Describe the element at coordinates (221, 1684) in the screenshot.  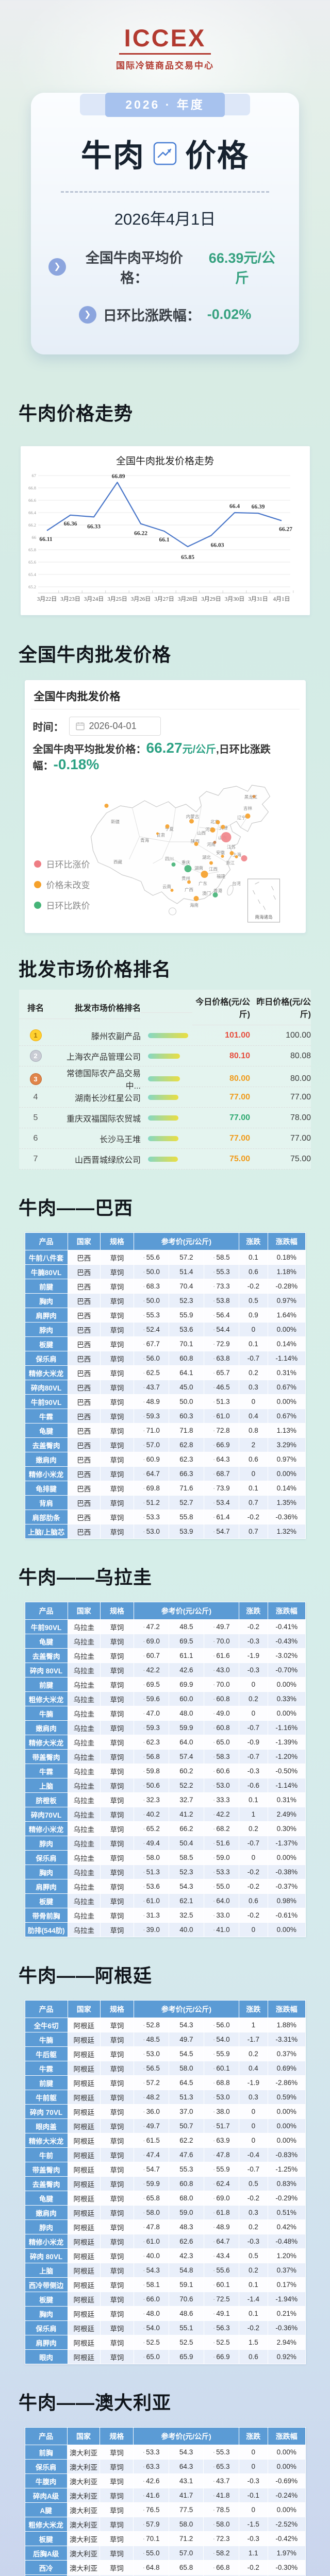
I see `table-cell: · 70.0` at that location.